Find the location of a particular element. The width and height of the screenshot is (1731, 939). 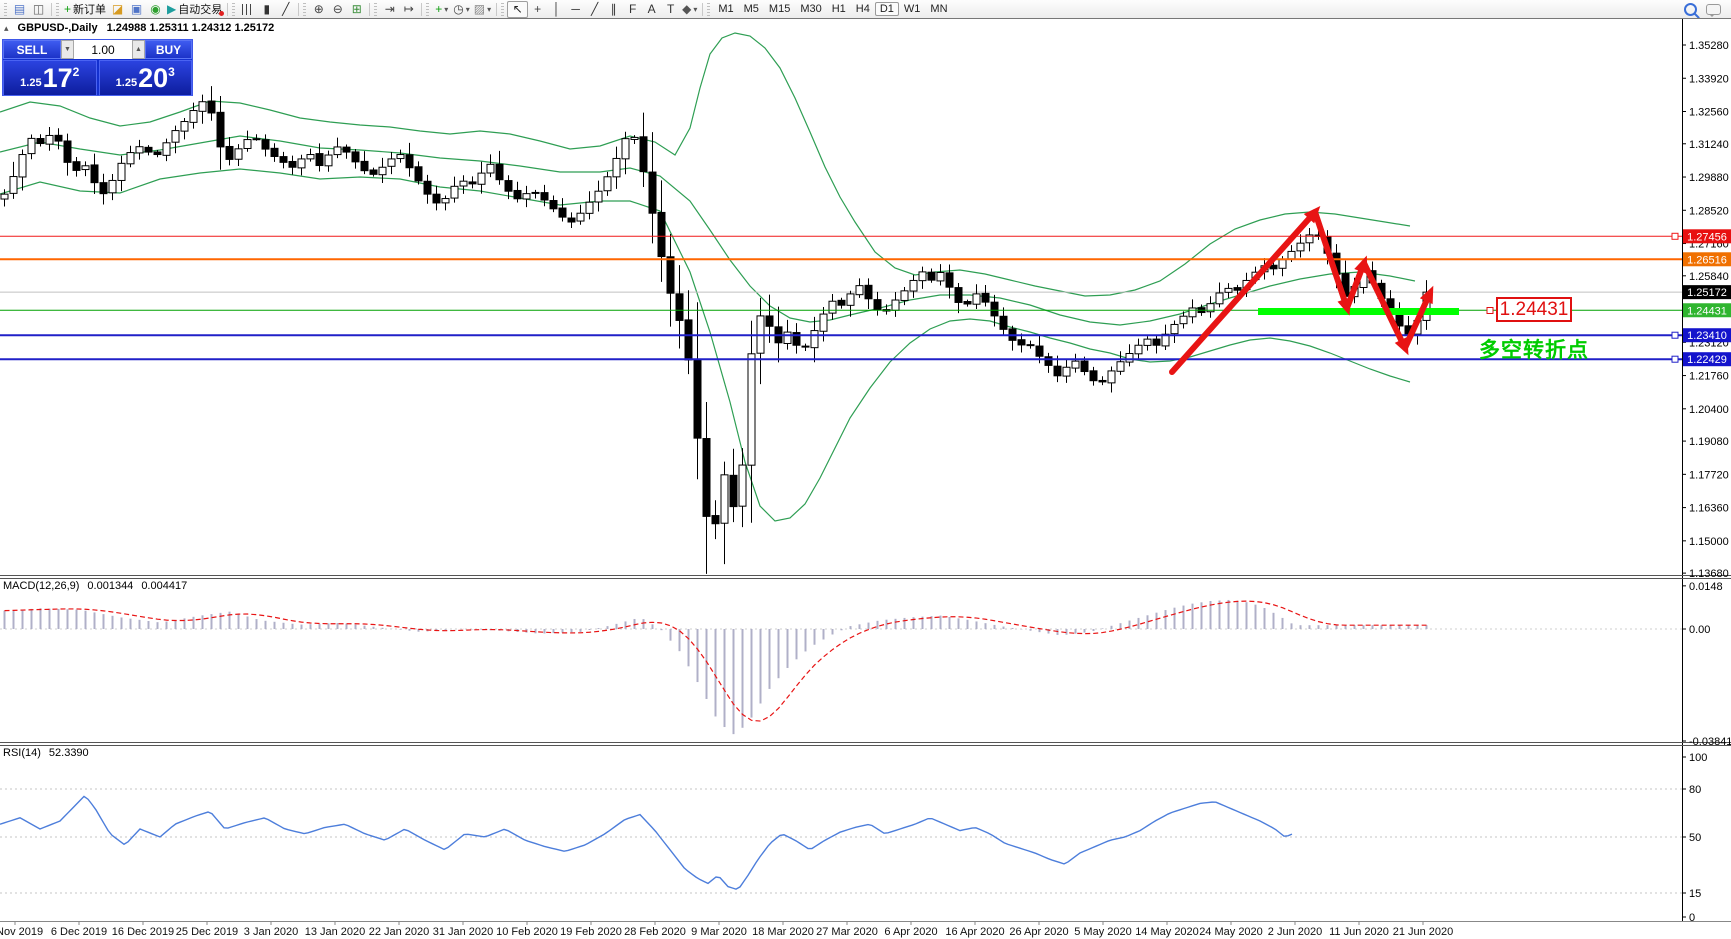

autoscroll-icon: ⇥ is located at coordinates (389, 9).